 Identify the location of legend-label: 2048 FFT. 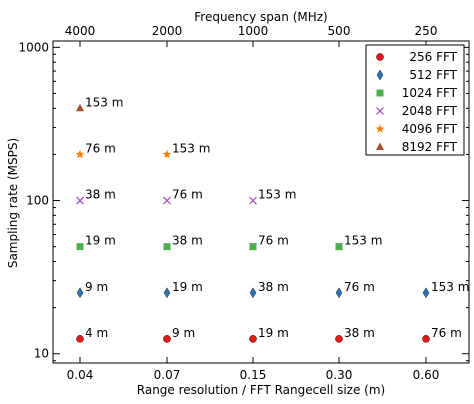
(430, 111).